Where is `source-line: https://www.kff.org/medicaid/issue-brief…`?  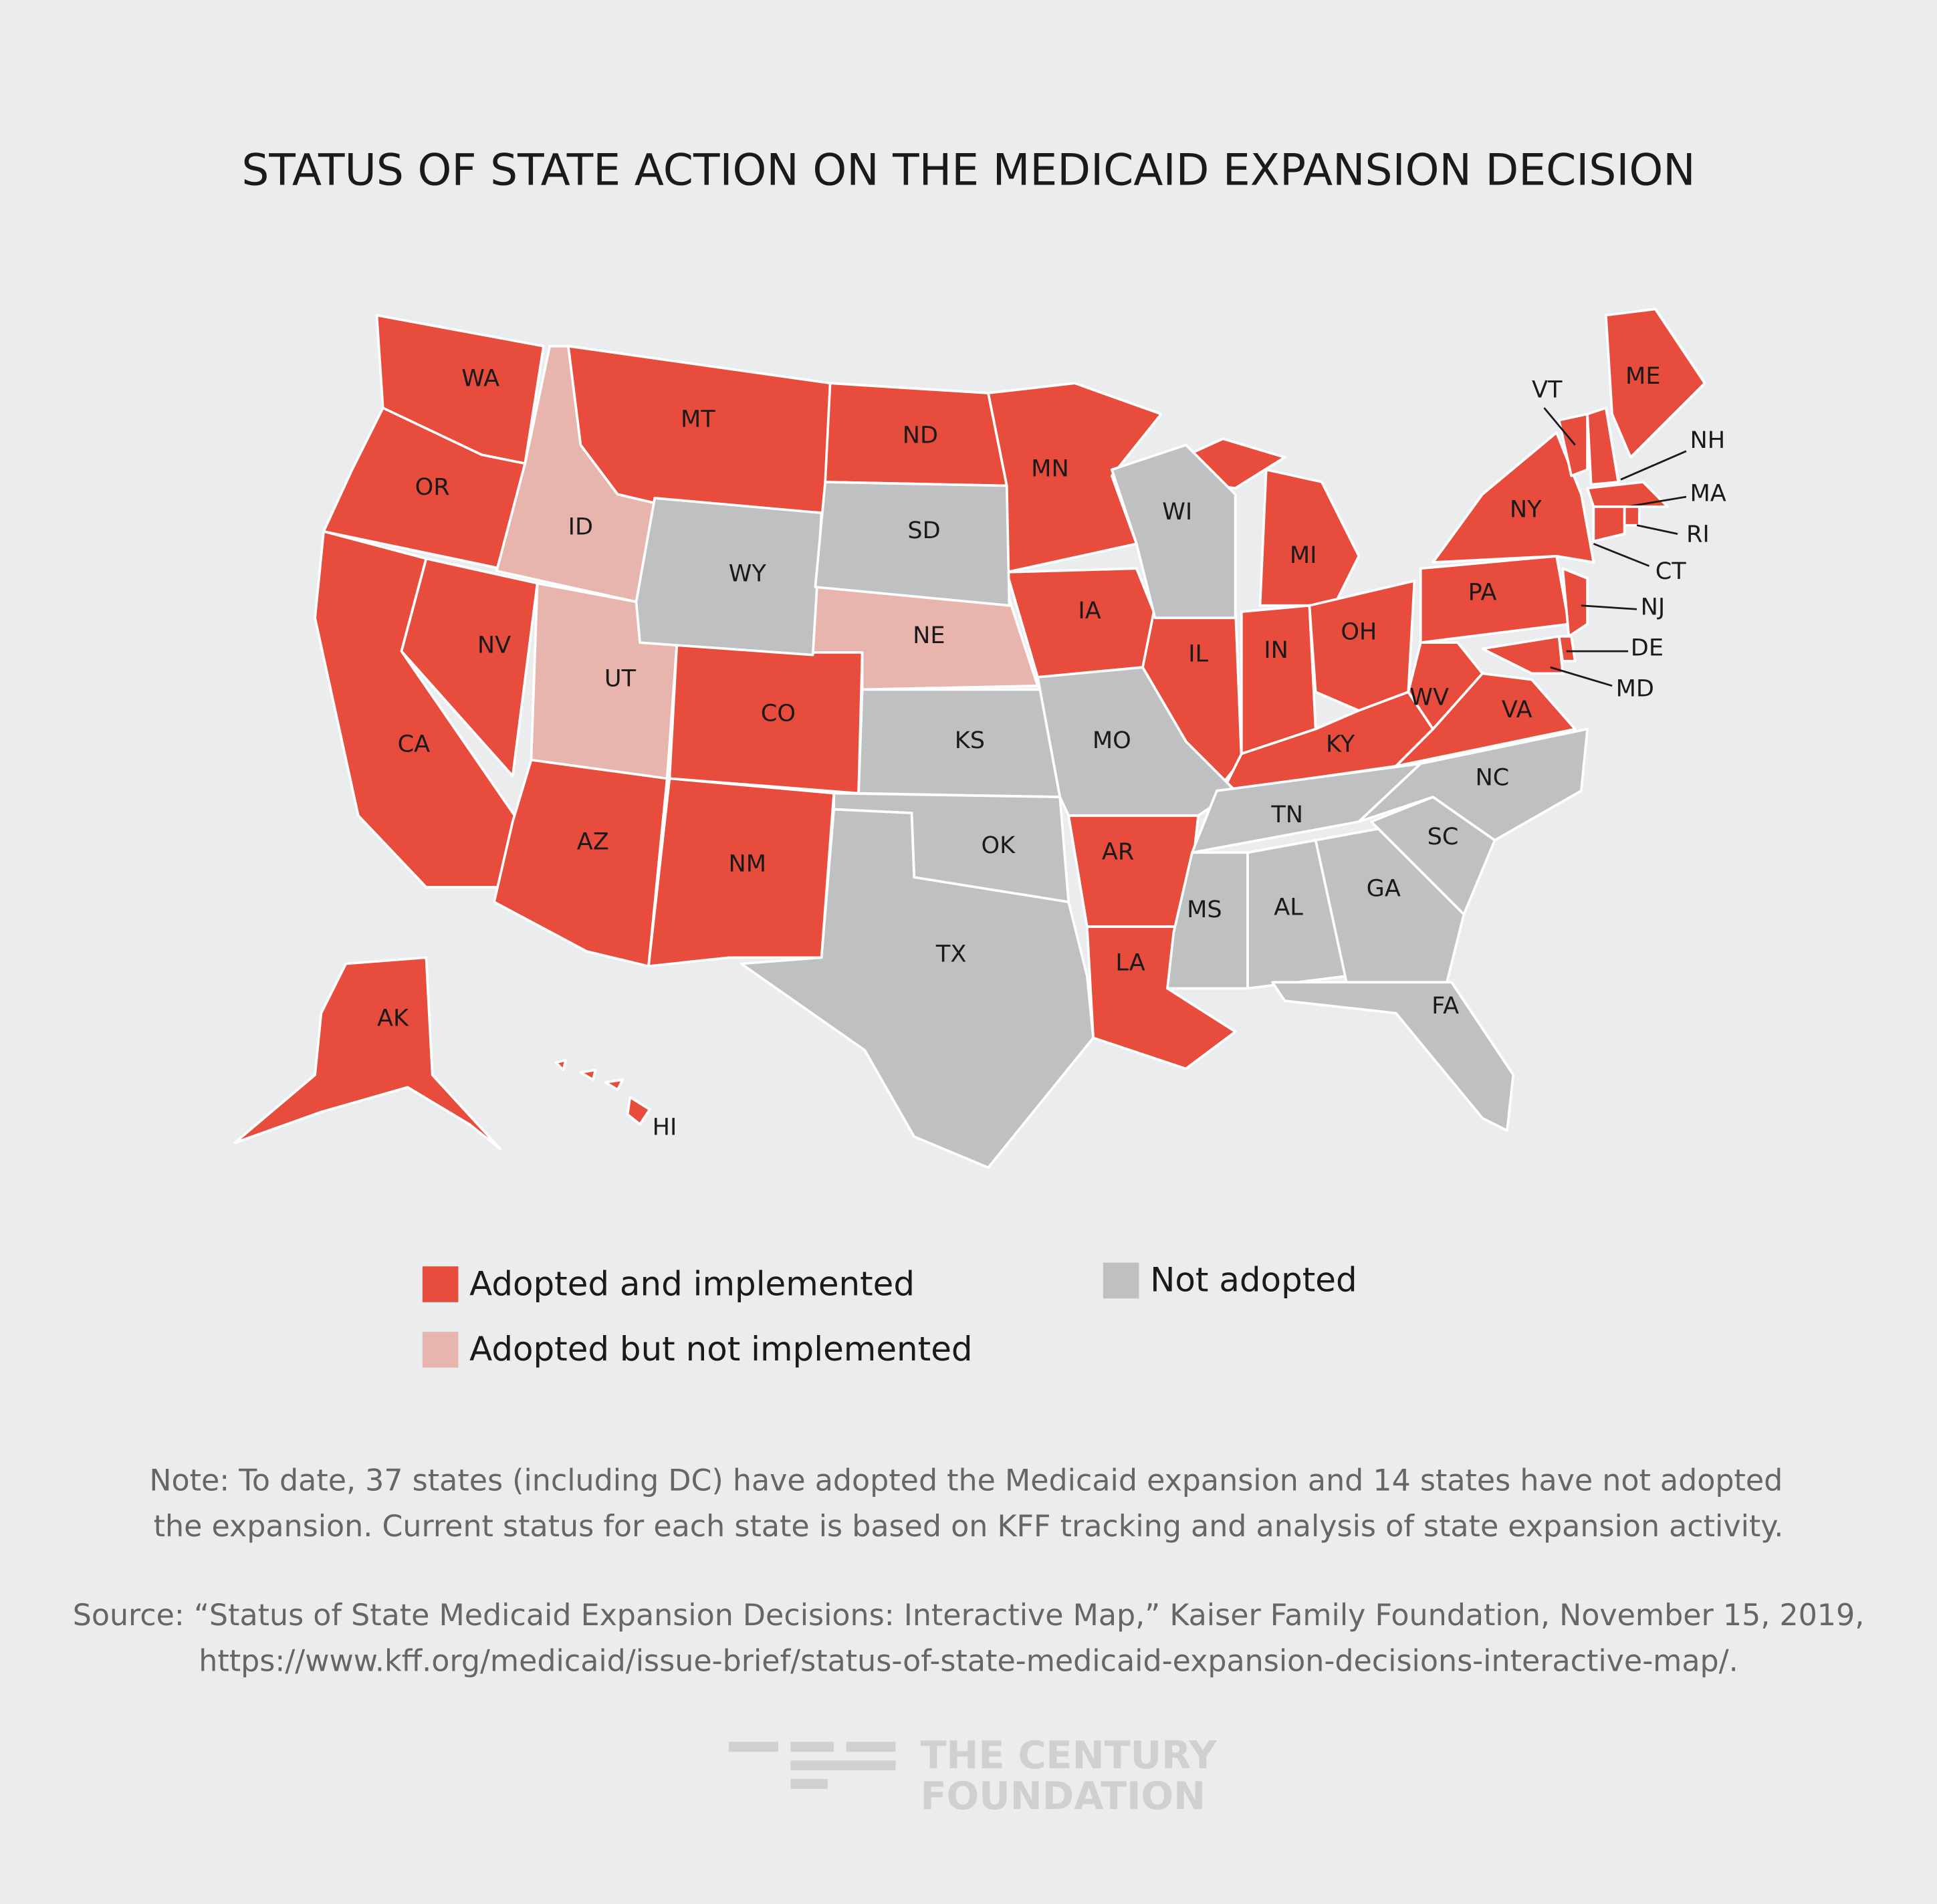
source-line: https://www.kff.org/medicaid/issue-brief… is located at coordinates (968, 1661).